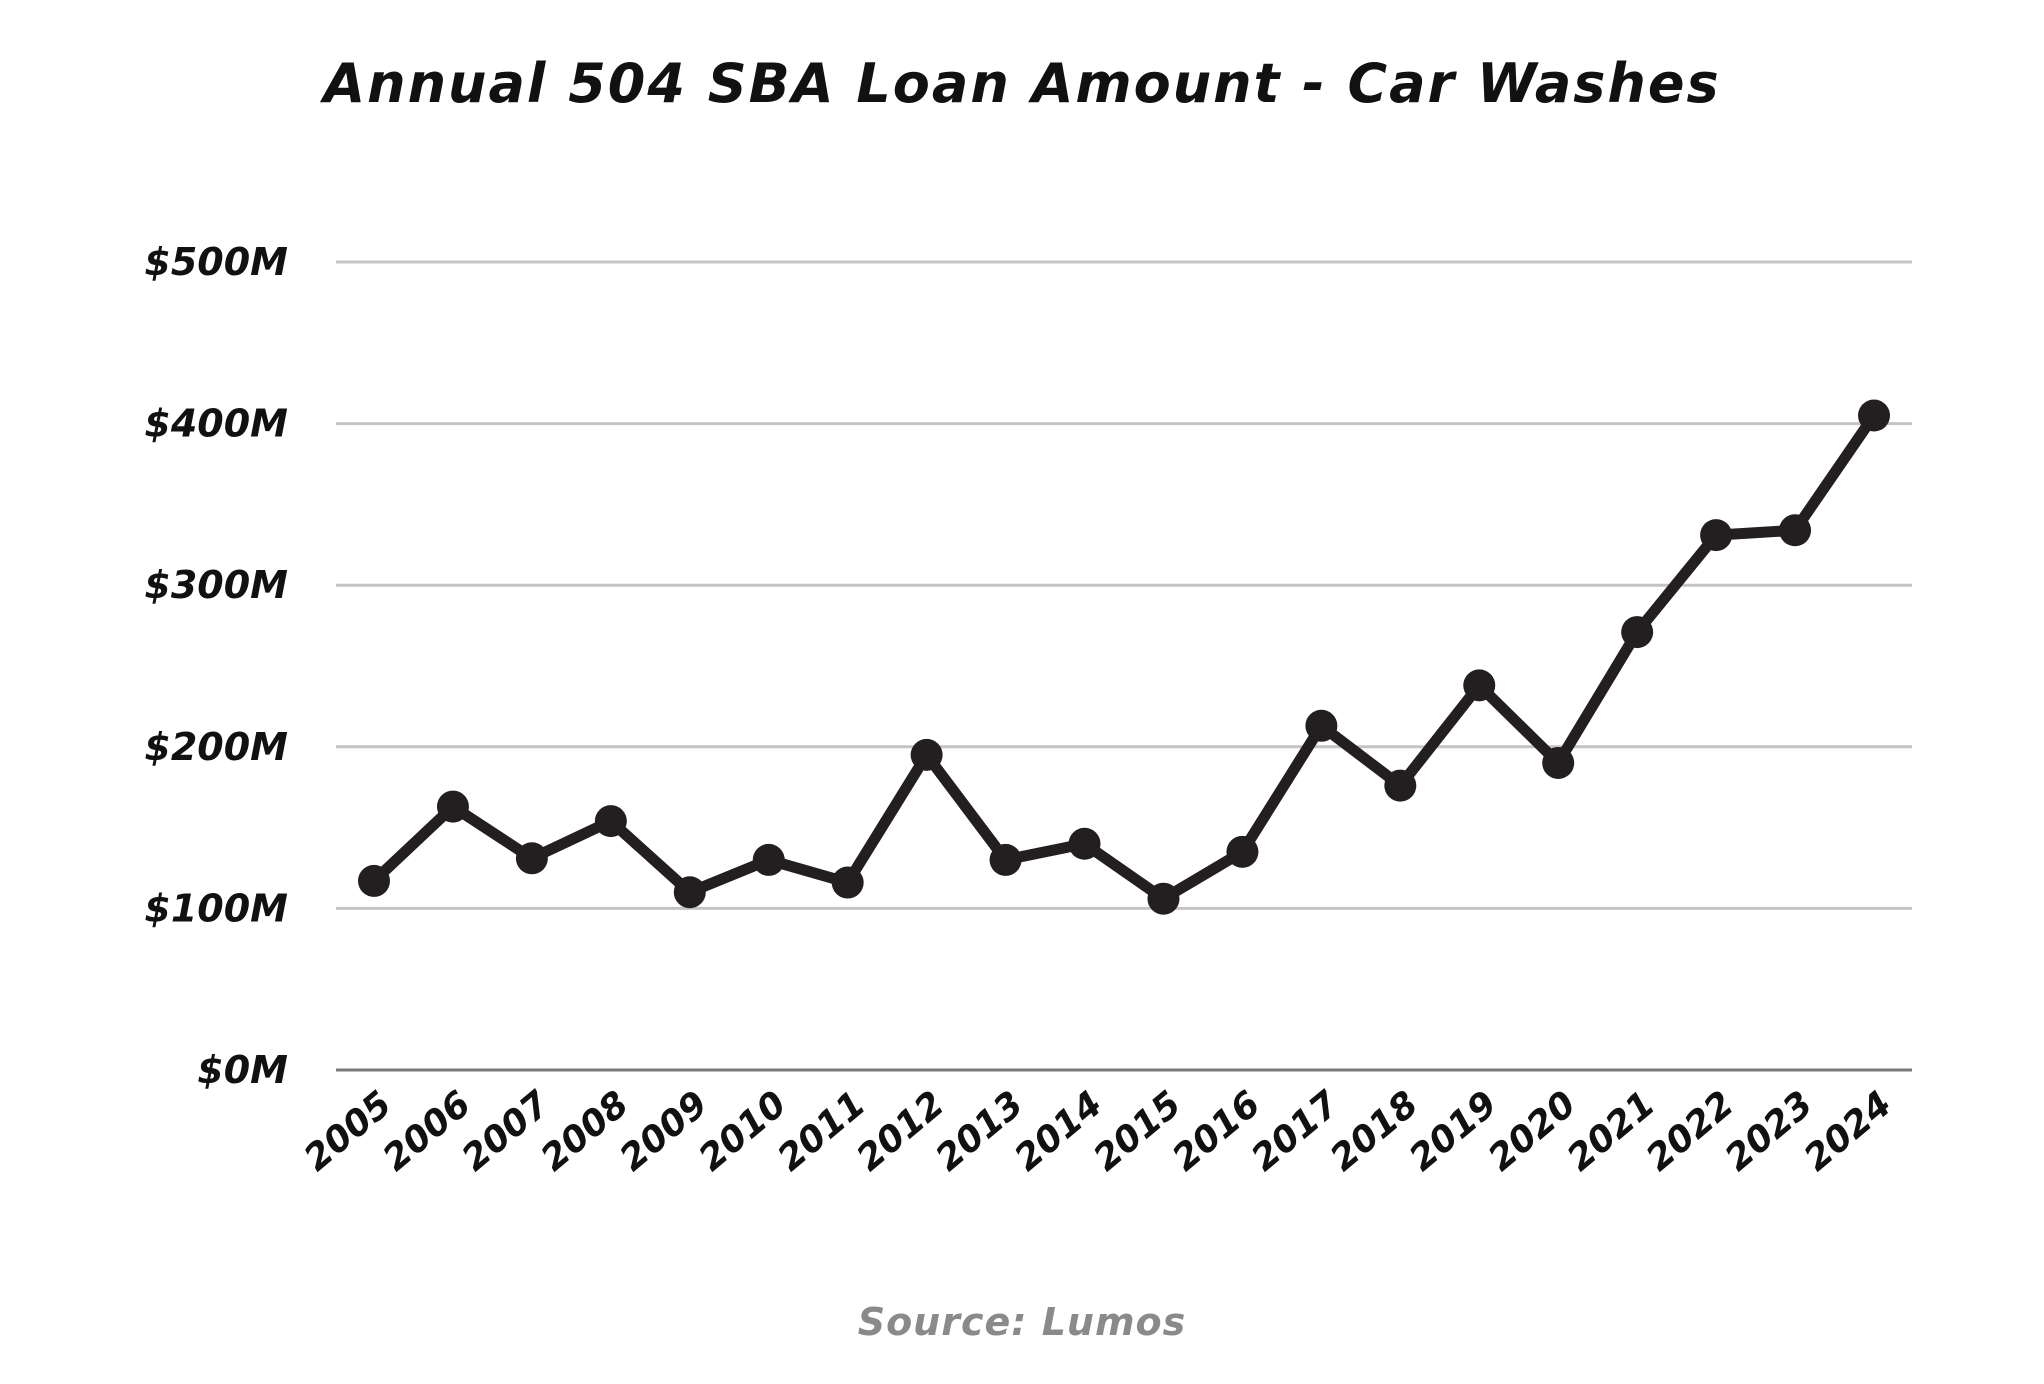  I want to click on x-tick-label: 2011, so click(821, 1131).